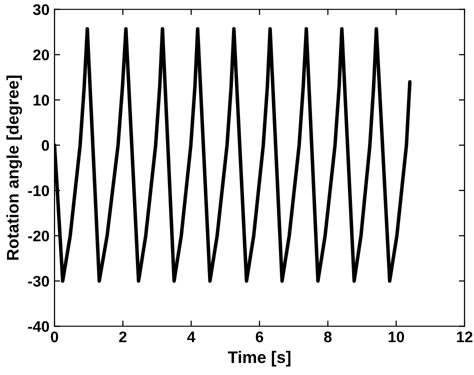 The width and height of the screenshot is (474, 375). I want to click on x-tick-label: 0, so click(54, 337).